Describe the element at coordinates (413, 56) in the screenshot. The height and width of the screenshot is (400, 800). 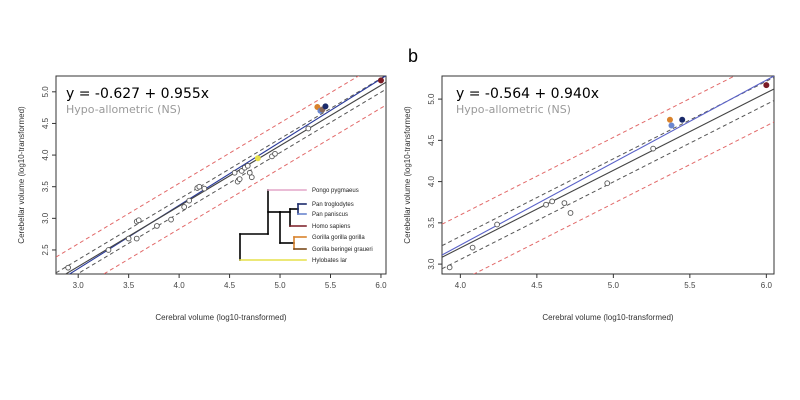
I see `panel-label-b: b` at that location.